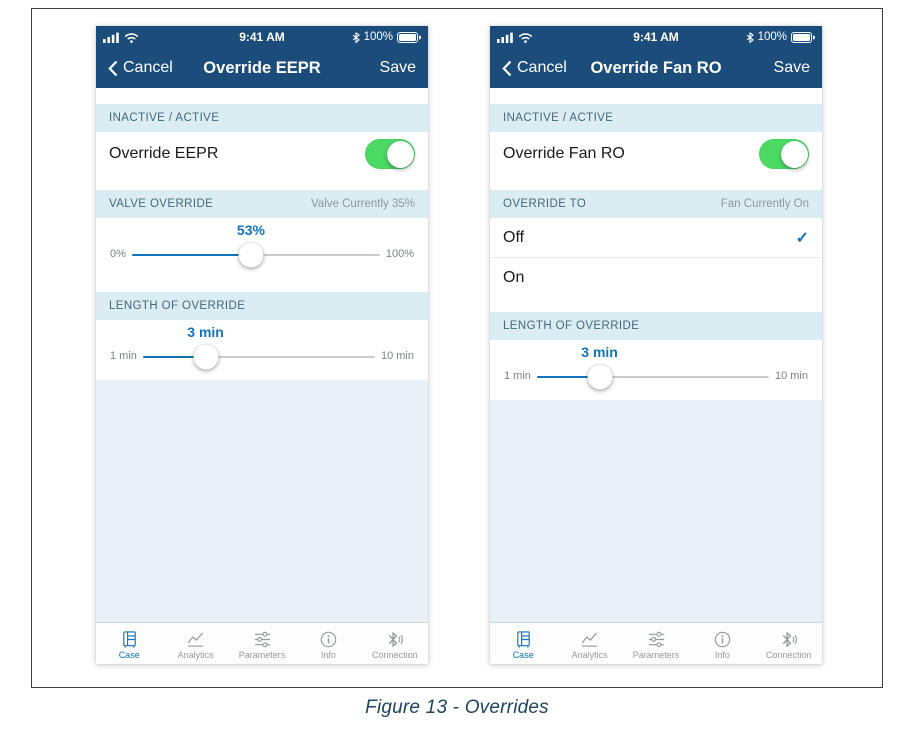  What do you see at coordinates (589, 639) in the screenshot?
I see `analytics-icon` at bounding box center [589, 639].